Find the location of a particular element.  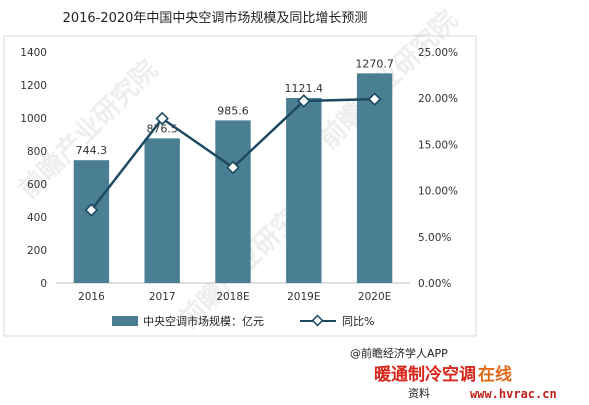

legend-line-label: 同比% is located at coordinates (358, 321).